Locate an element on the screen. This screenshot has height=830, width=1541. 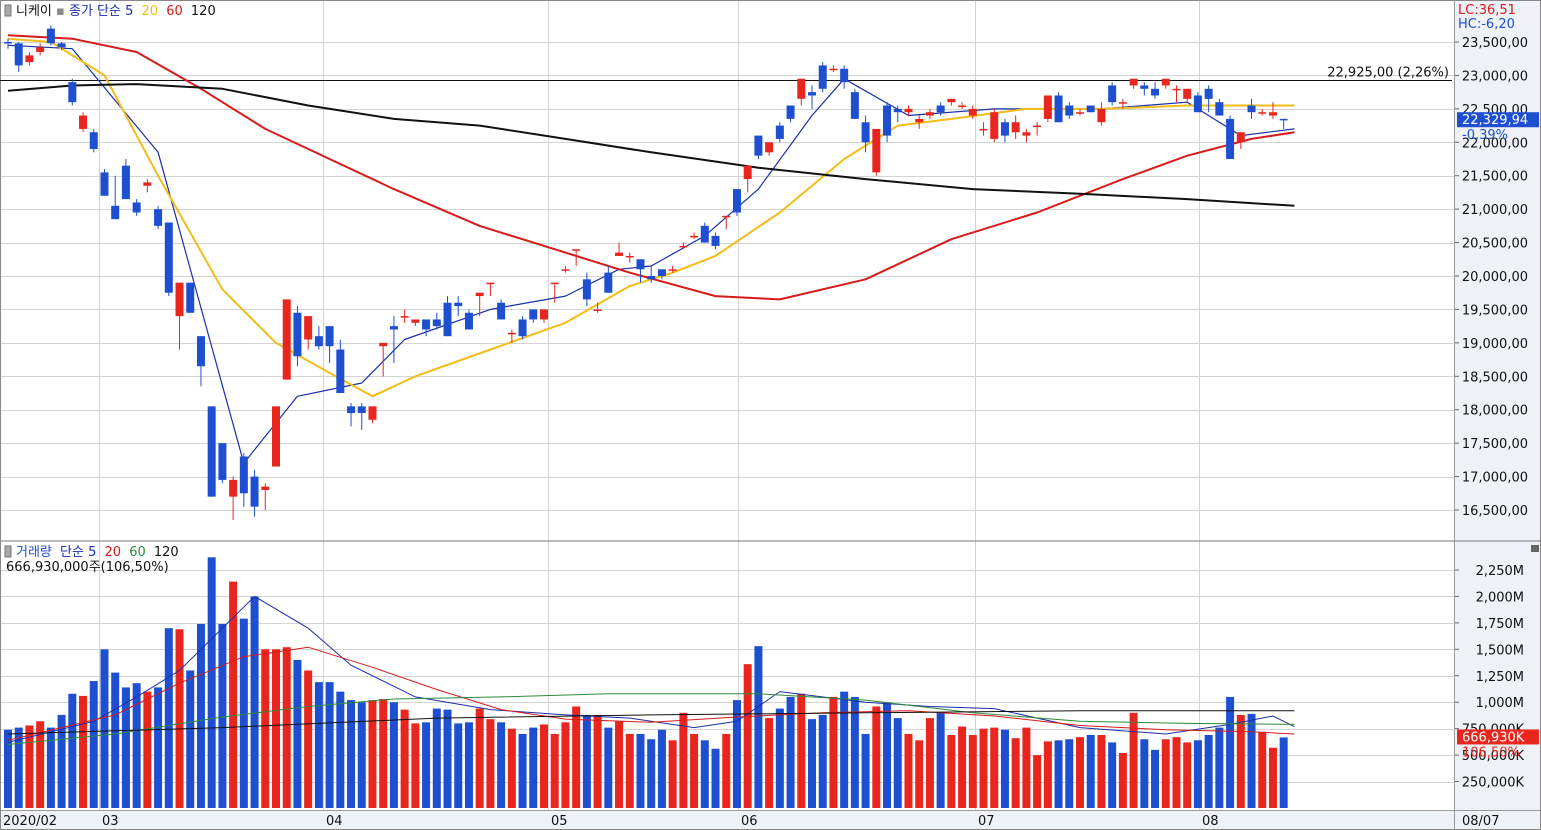
current-volume-label: 666,930K is located at coordinates (1493, 737).